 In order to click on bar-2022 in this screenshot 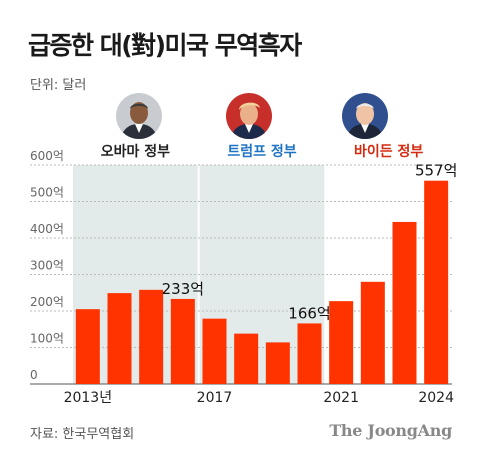, I will do `click(372, 332)`.